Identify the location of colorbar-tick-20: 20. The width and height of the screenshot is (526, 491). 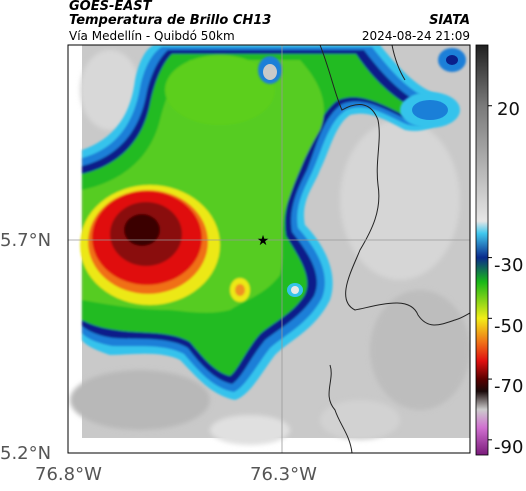
(508, 109).